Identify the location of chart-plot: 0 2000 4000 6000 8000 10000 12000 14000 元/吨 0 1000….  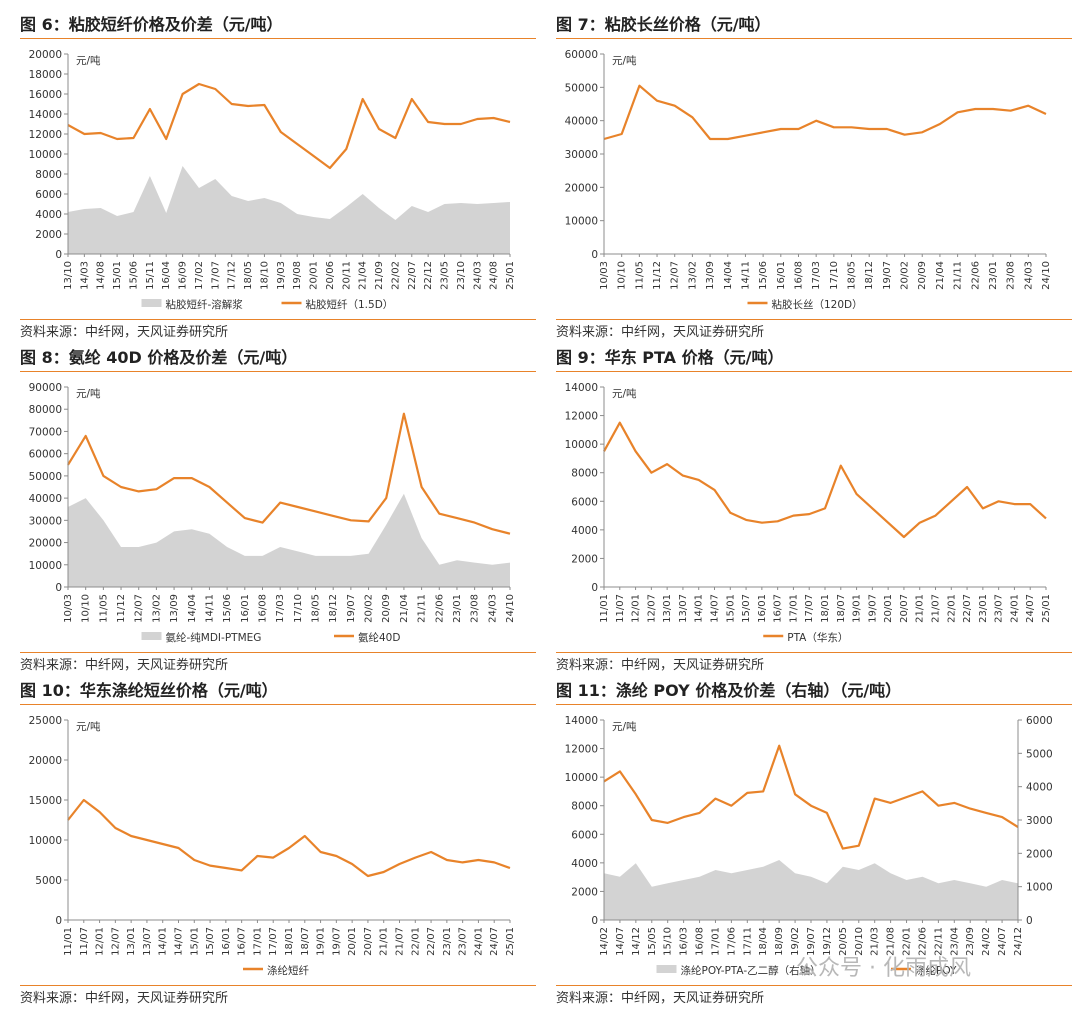
(809, 846).